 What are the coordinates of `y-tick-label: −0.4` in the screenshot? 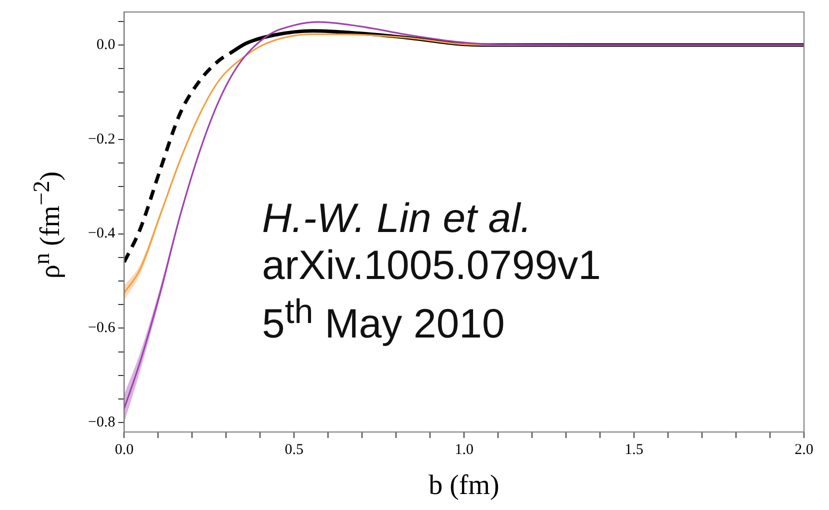 It's located at (102, 234).